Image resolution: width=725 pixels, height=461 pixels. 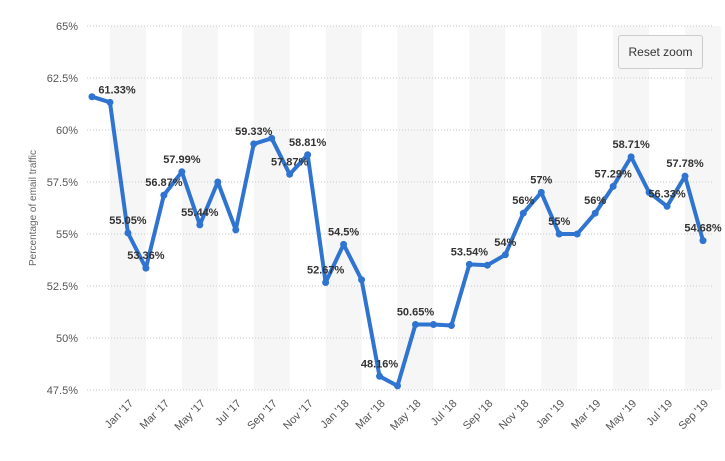 I want to click on x-tick-label: Mar '18, so click(x=370, y=415).